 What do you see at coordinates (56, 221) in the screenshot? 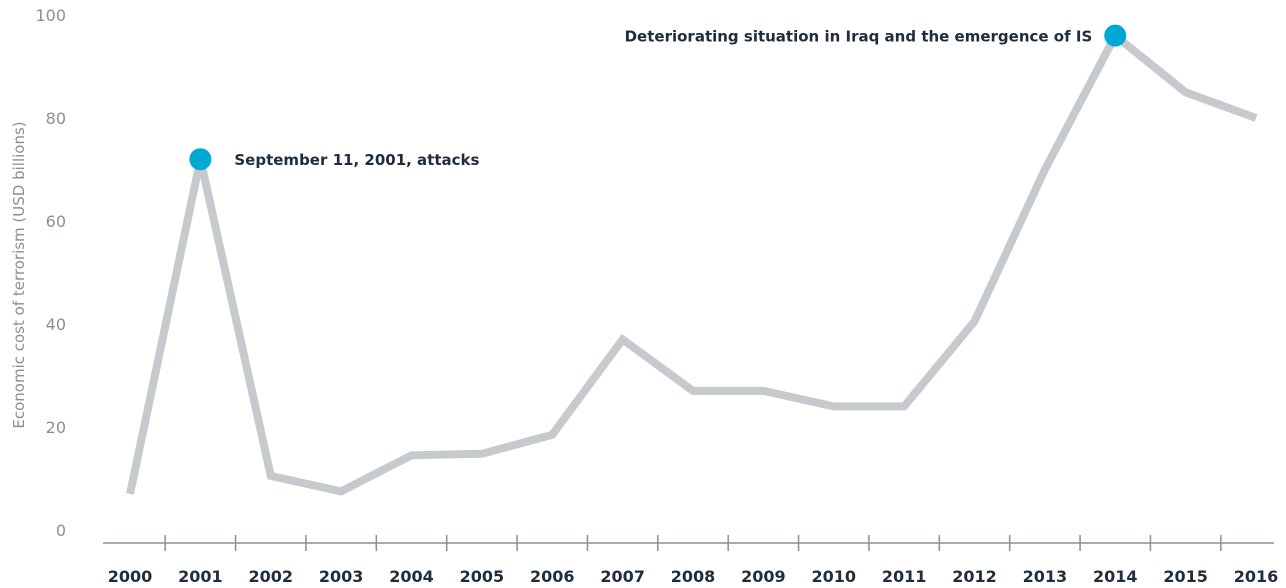
I see `y-tick-label: 60` at bounding box center [56, 221].